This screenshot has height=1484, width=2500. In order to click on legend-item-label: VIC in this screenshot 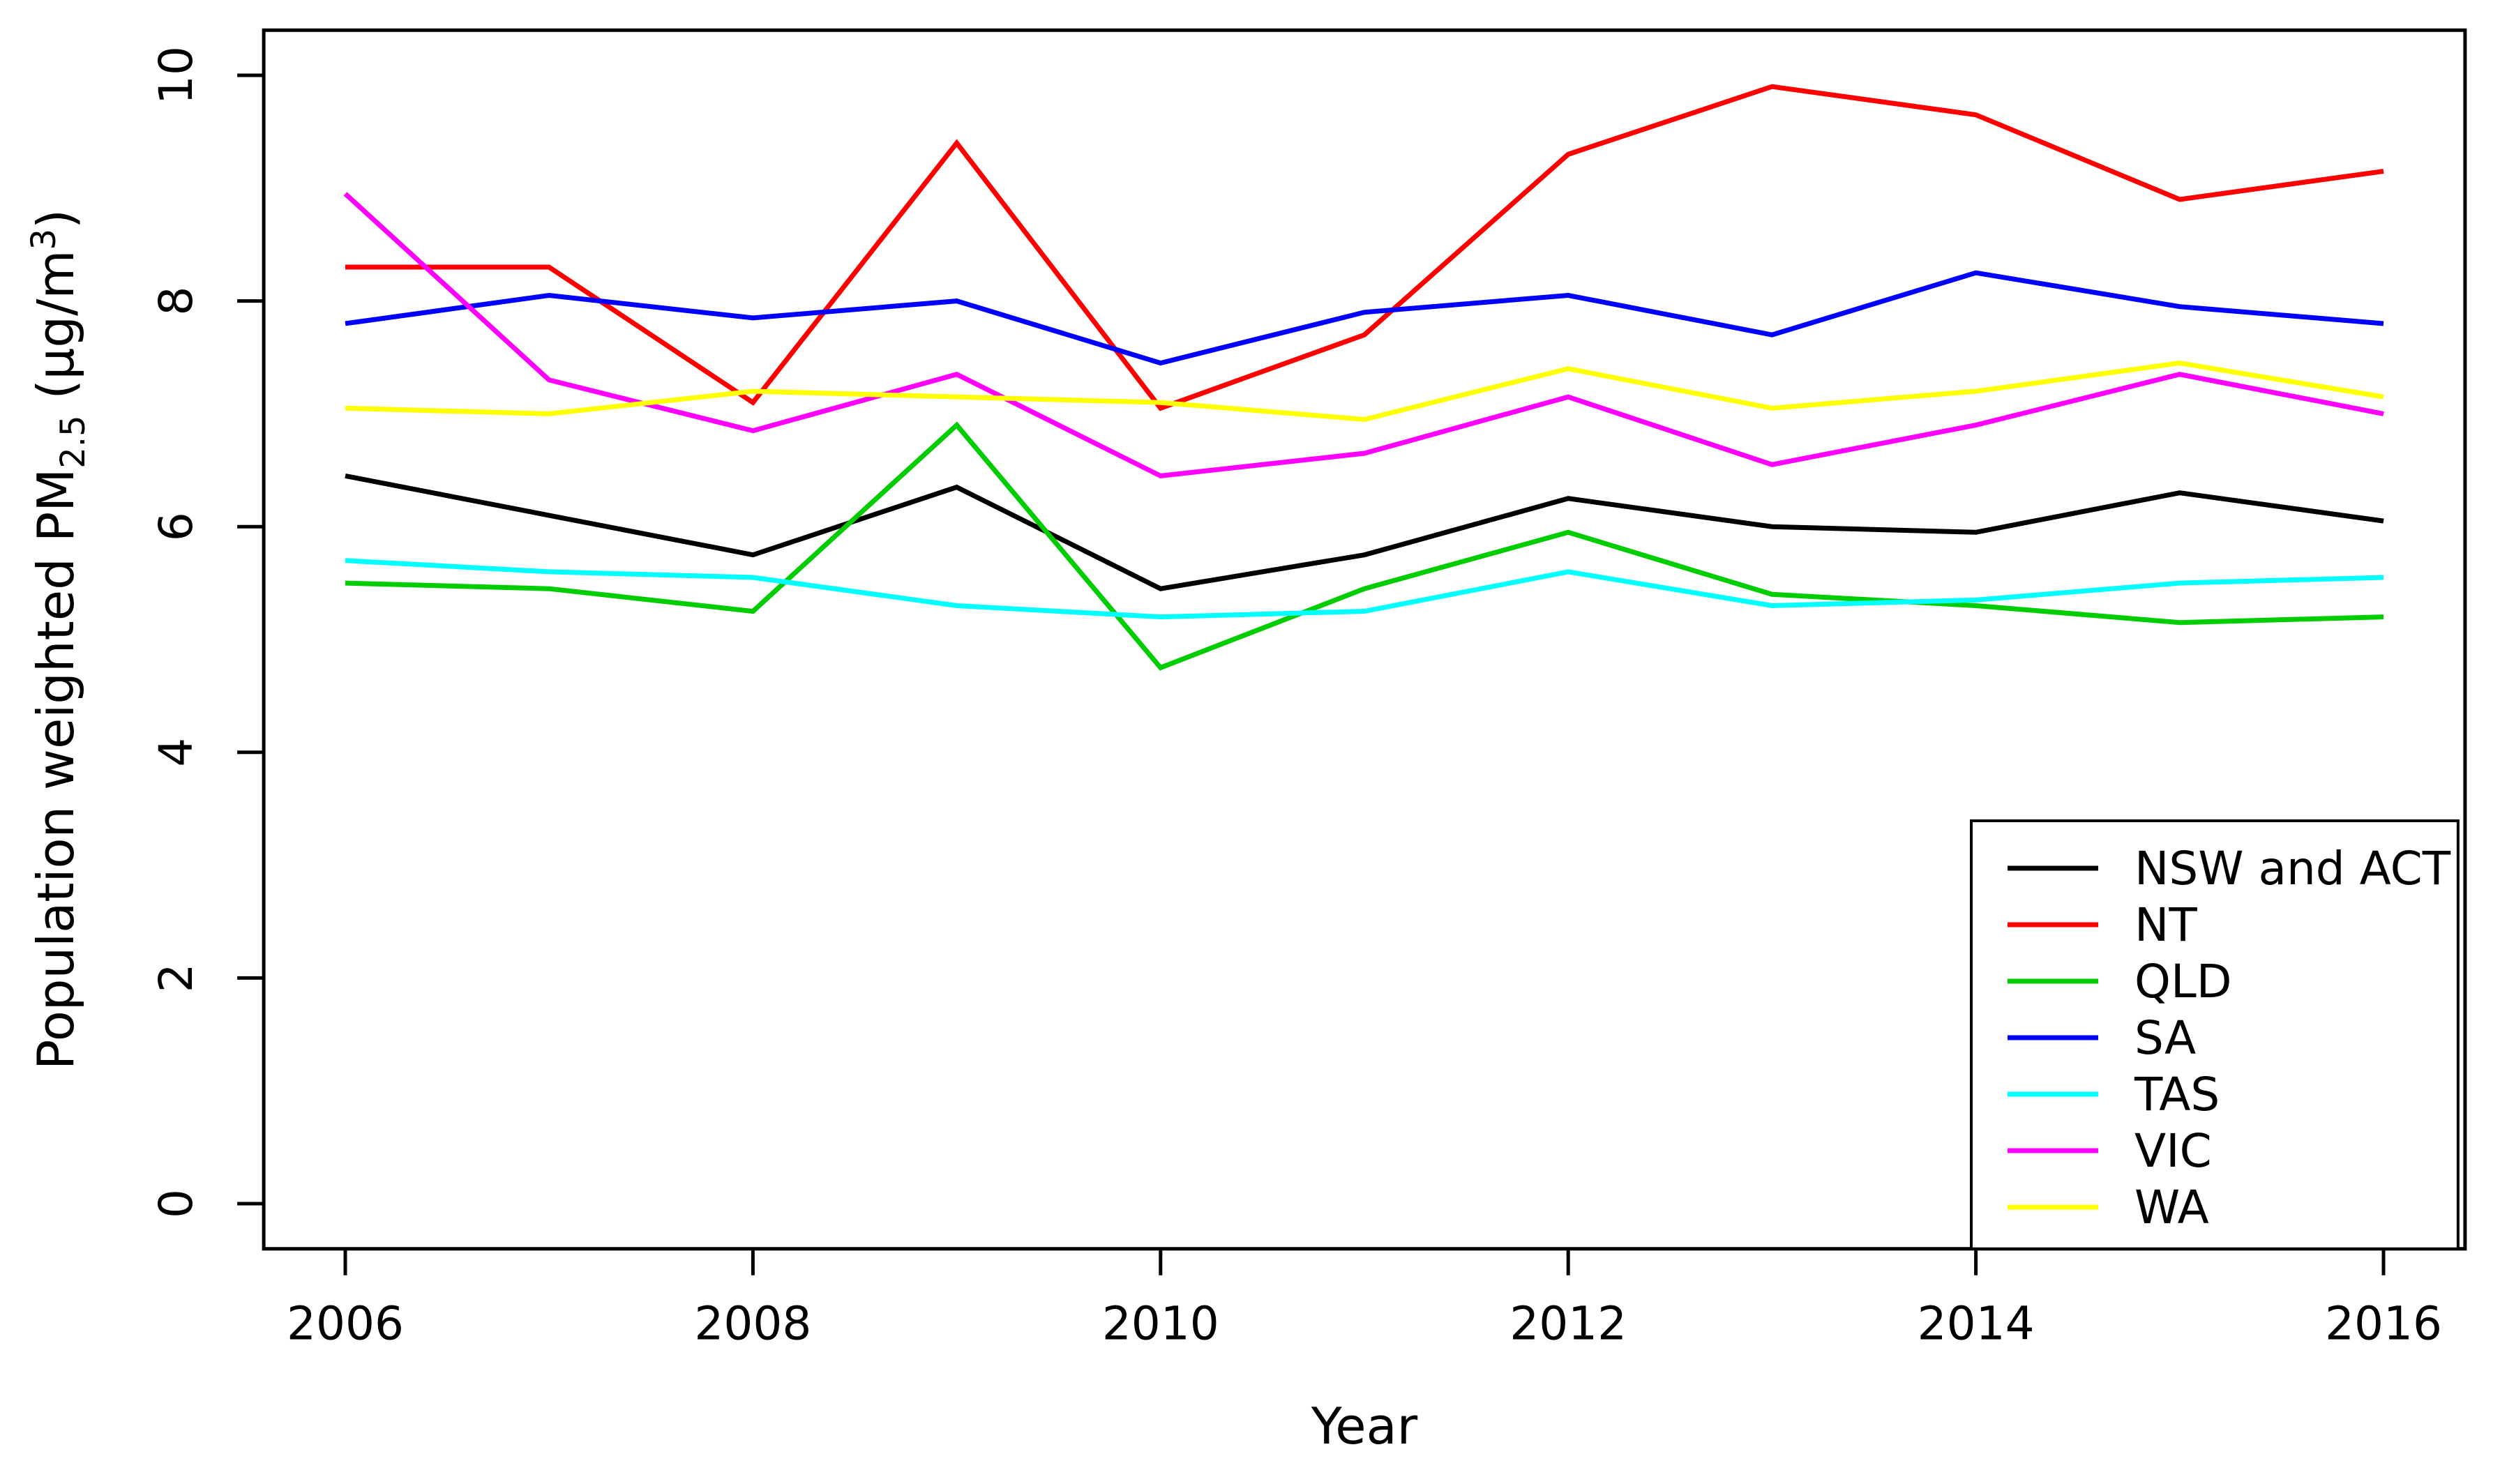, I will do `click(2173, 1151)`.